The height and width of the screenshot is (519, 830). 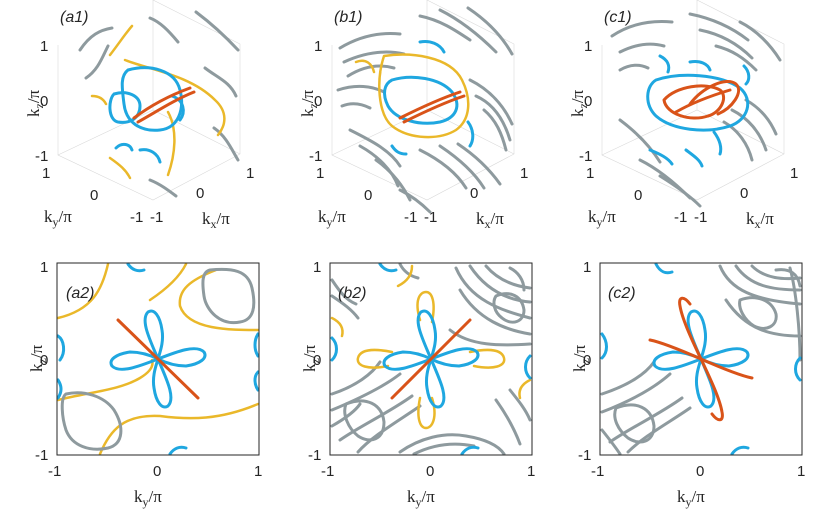 What do you see at coordinates (159, 104) in the screenshot?
I see `panel-a1-curves` at bounding box center [159, 104].